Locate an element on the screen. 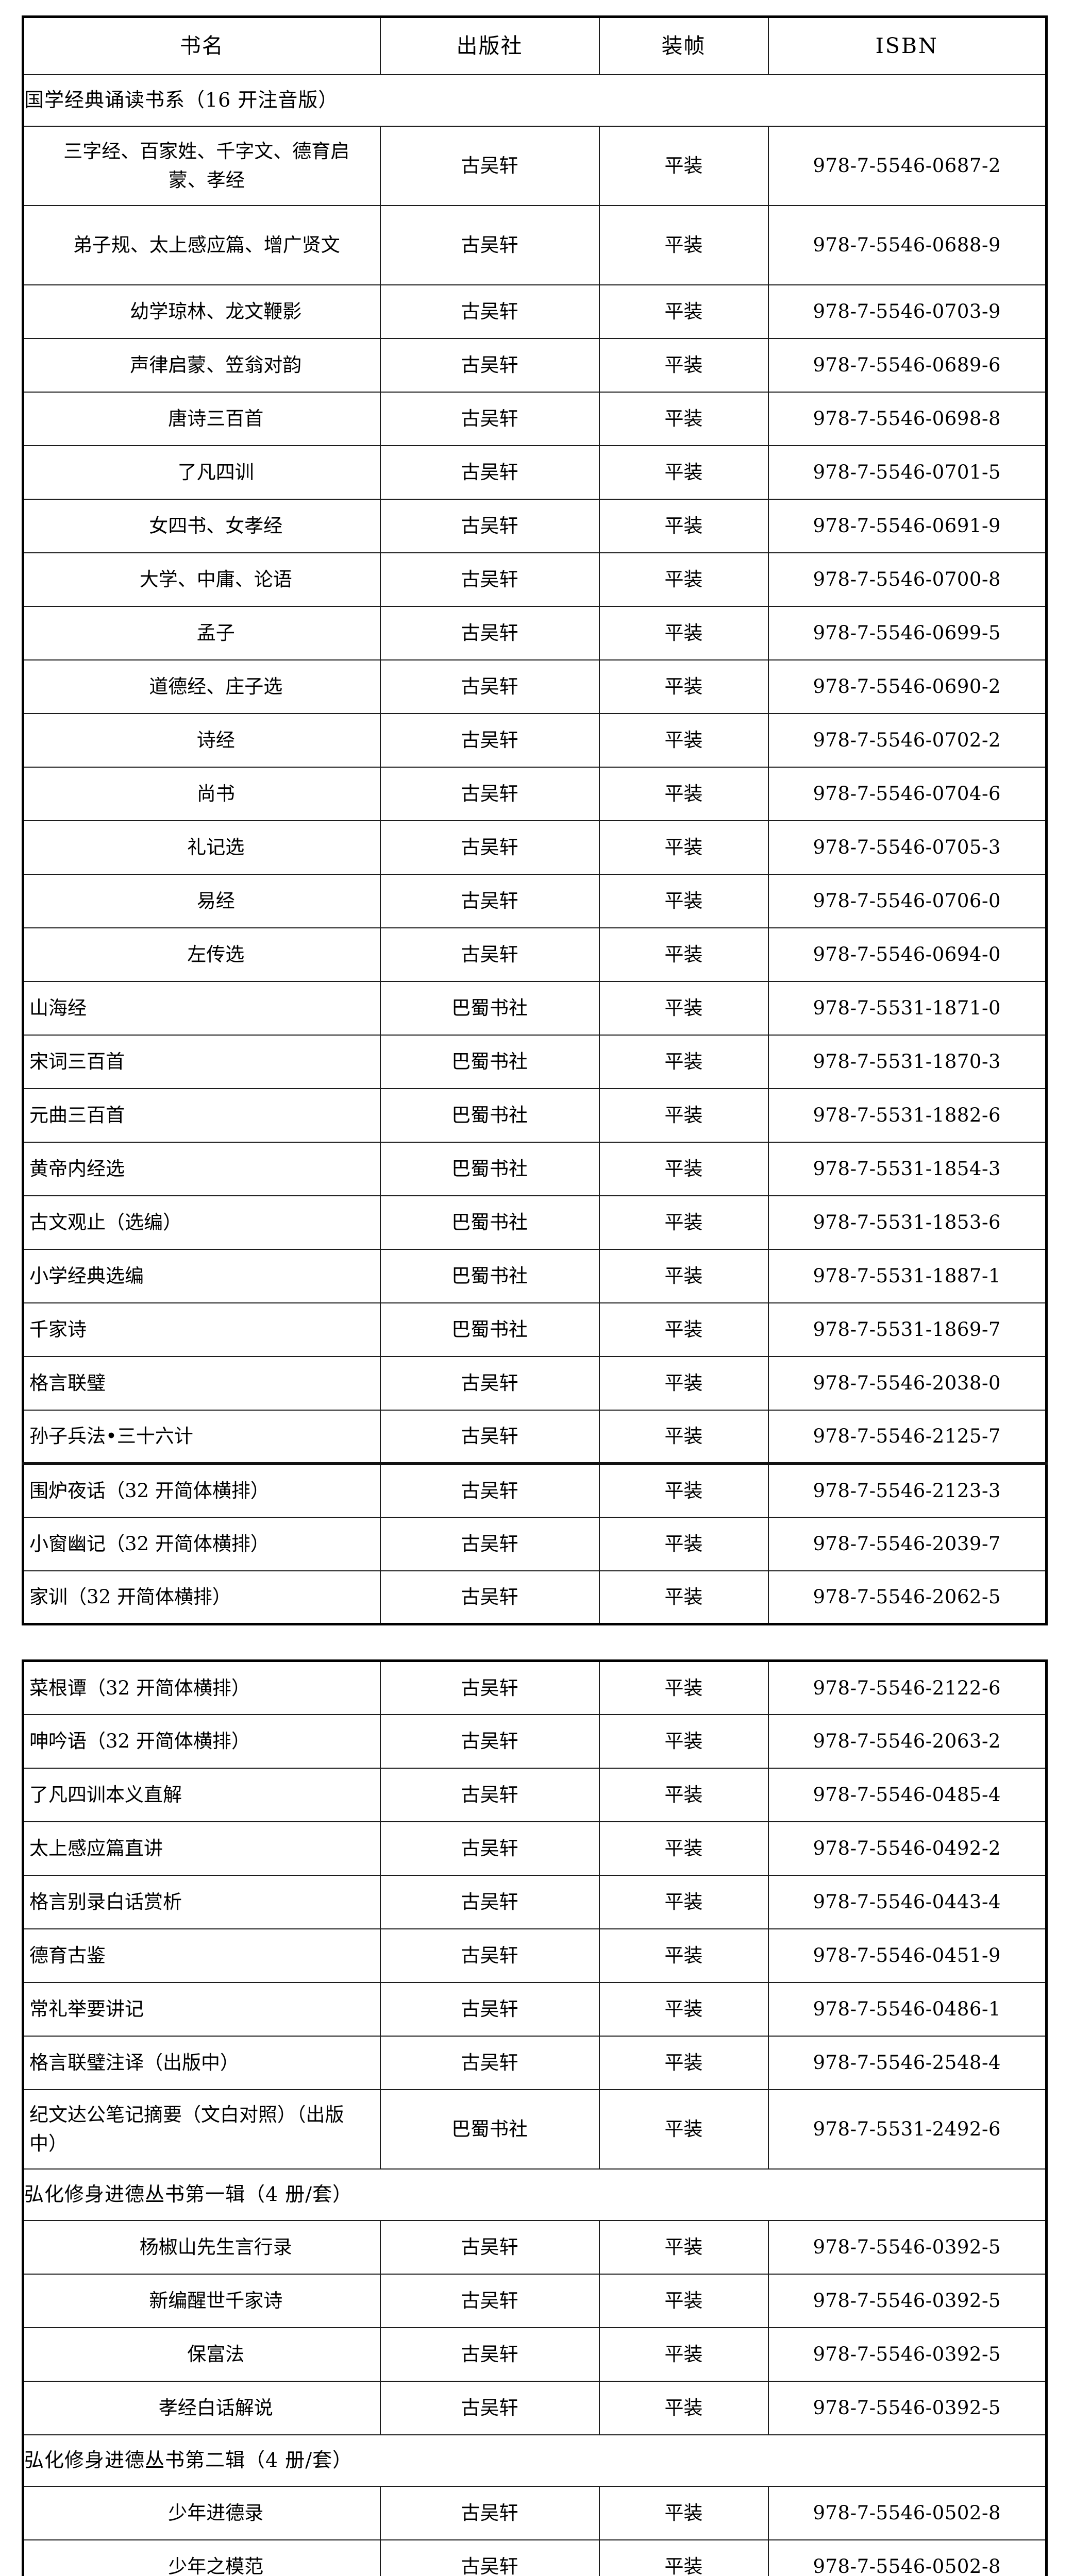  book-title-cell: 礼记选 is located at coordinates (201, 847).